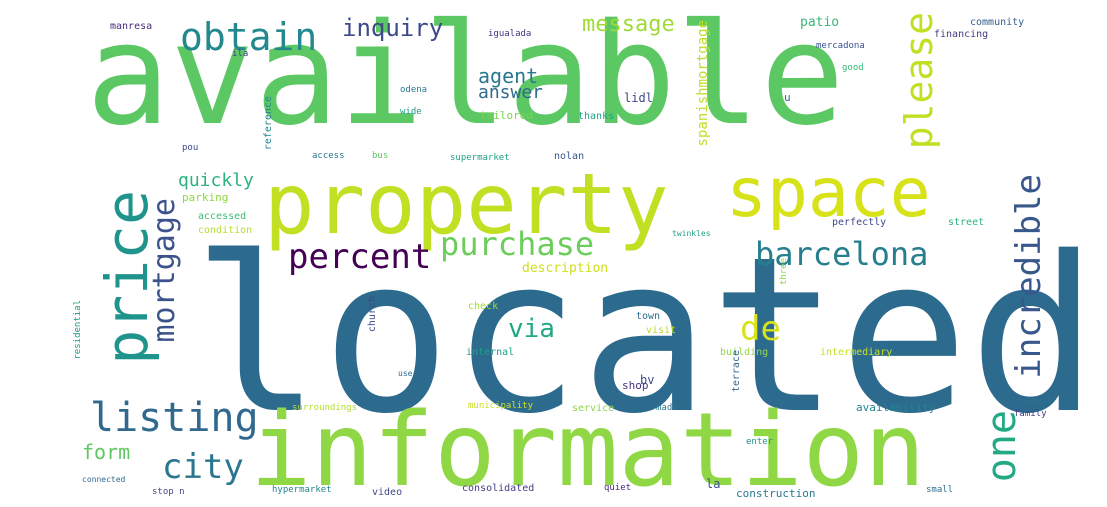  I want to click on word-obtain: obtain, so click(249, 37).